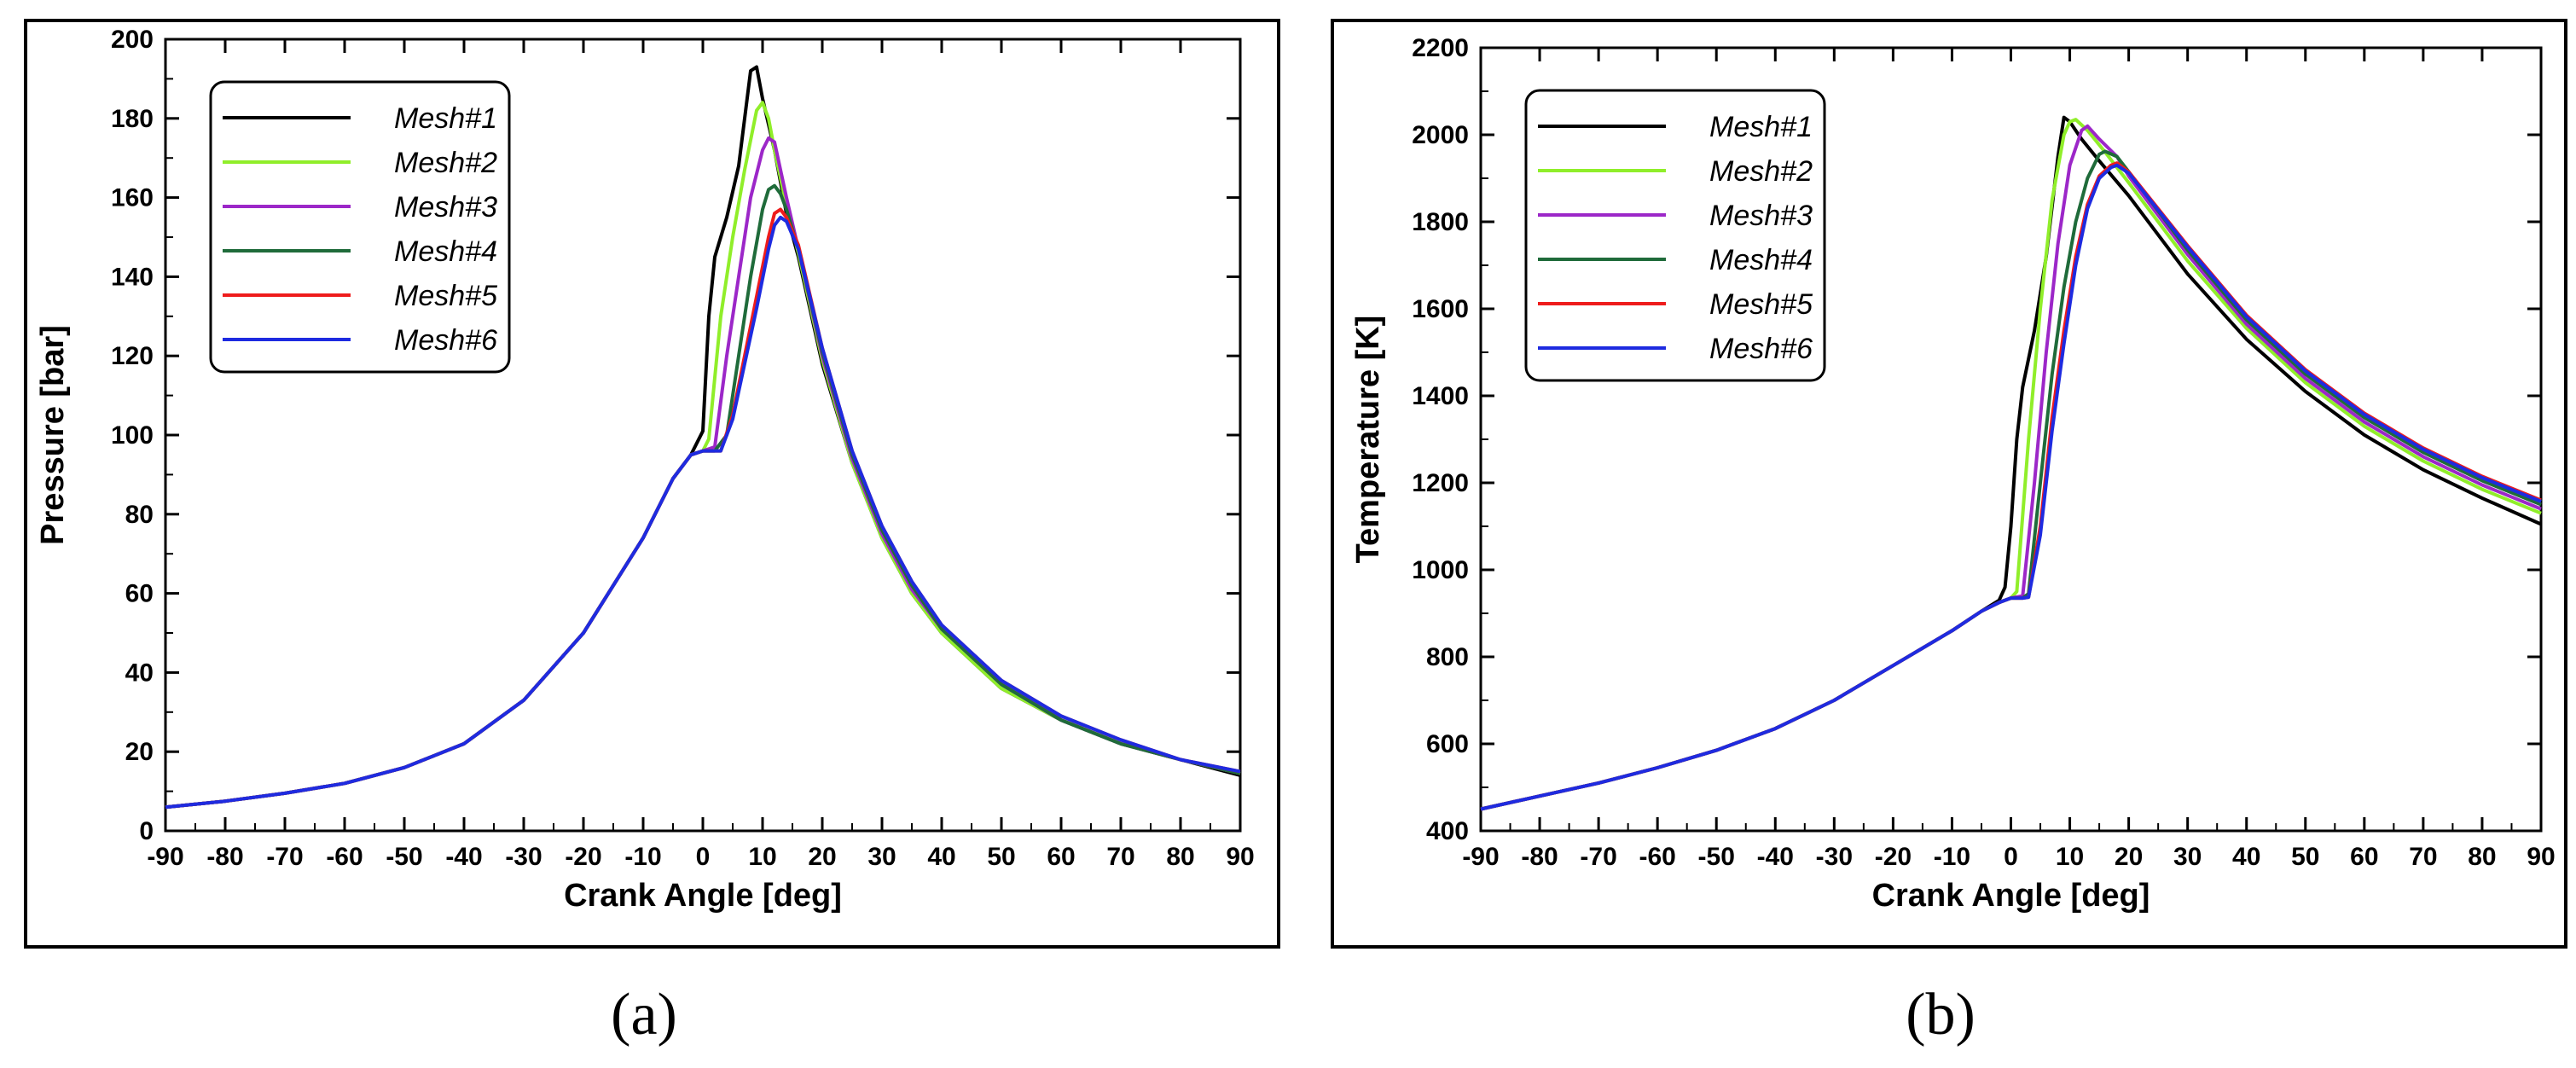  Describe the element at coordinates (1440, 570) in the screenshot. I see `y-tick-label: 1000` at that location.